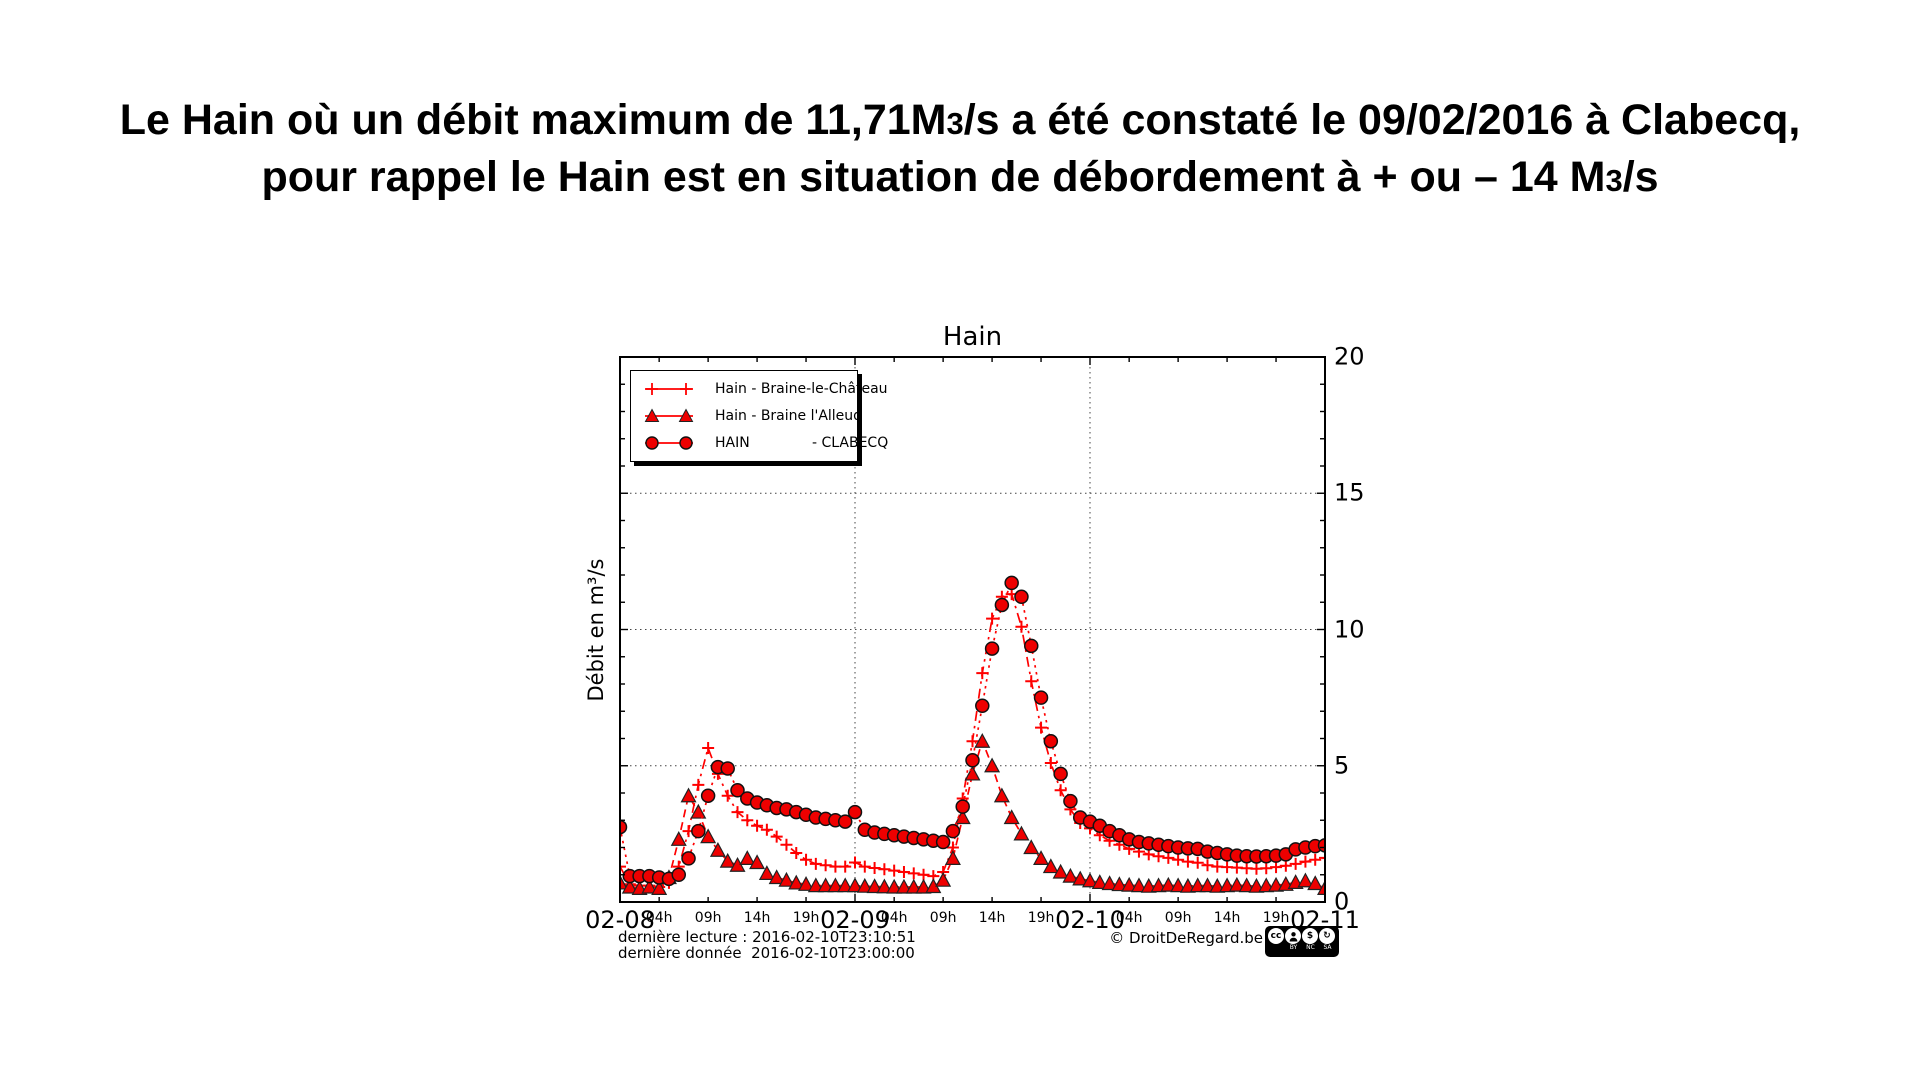 Image resolution: width=1920 pixels, height=1080 pixels. What do you see at coordinates (802, 443) in the screenshot?
I see `legend-label: HAIN - CLABECQ` at bounding box center [802, 443].